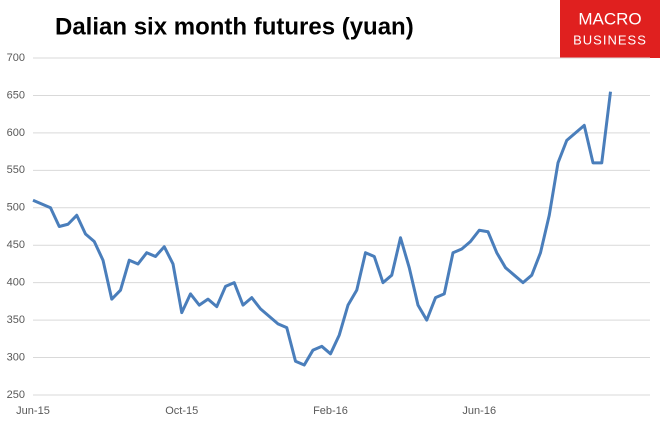 The image size is (662, 428). Describe the element at coordinates (16, 95) in the screenshot. I see `y-tick-label: 650` at that location.